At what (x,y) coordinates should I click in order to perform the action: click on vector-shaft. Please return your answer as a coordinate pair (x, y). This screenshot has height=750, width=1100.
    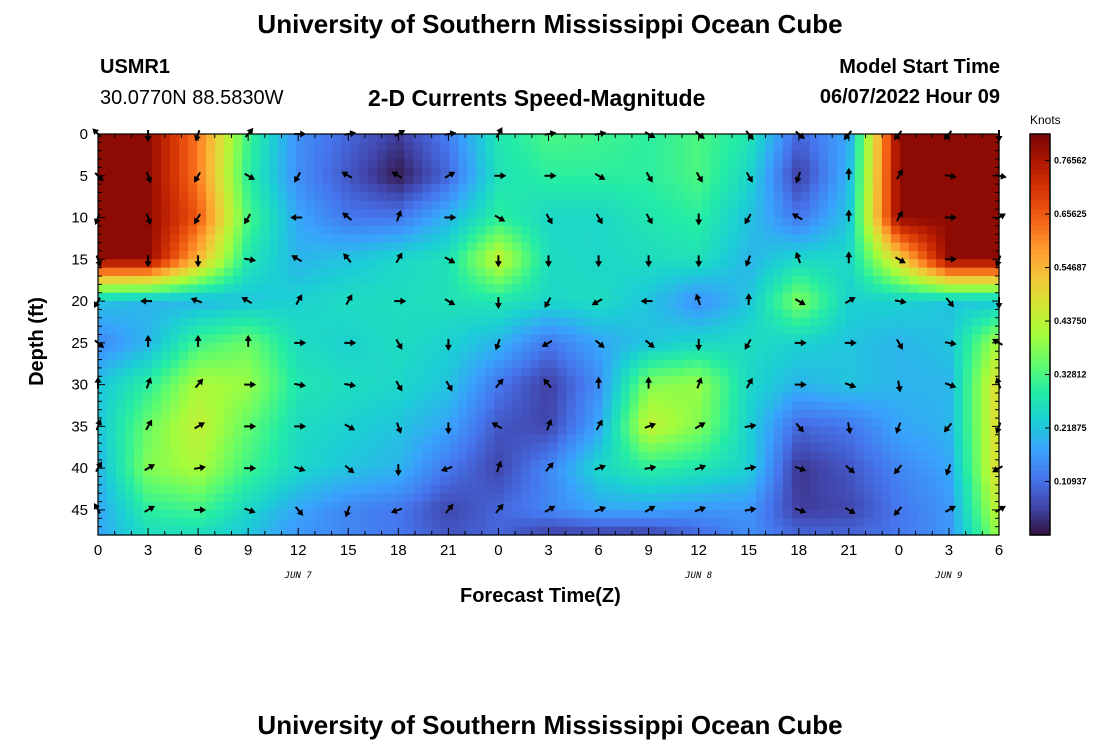
    Looking at the image, I should click on (548, 217).